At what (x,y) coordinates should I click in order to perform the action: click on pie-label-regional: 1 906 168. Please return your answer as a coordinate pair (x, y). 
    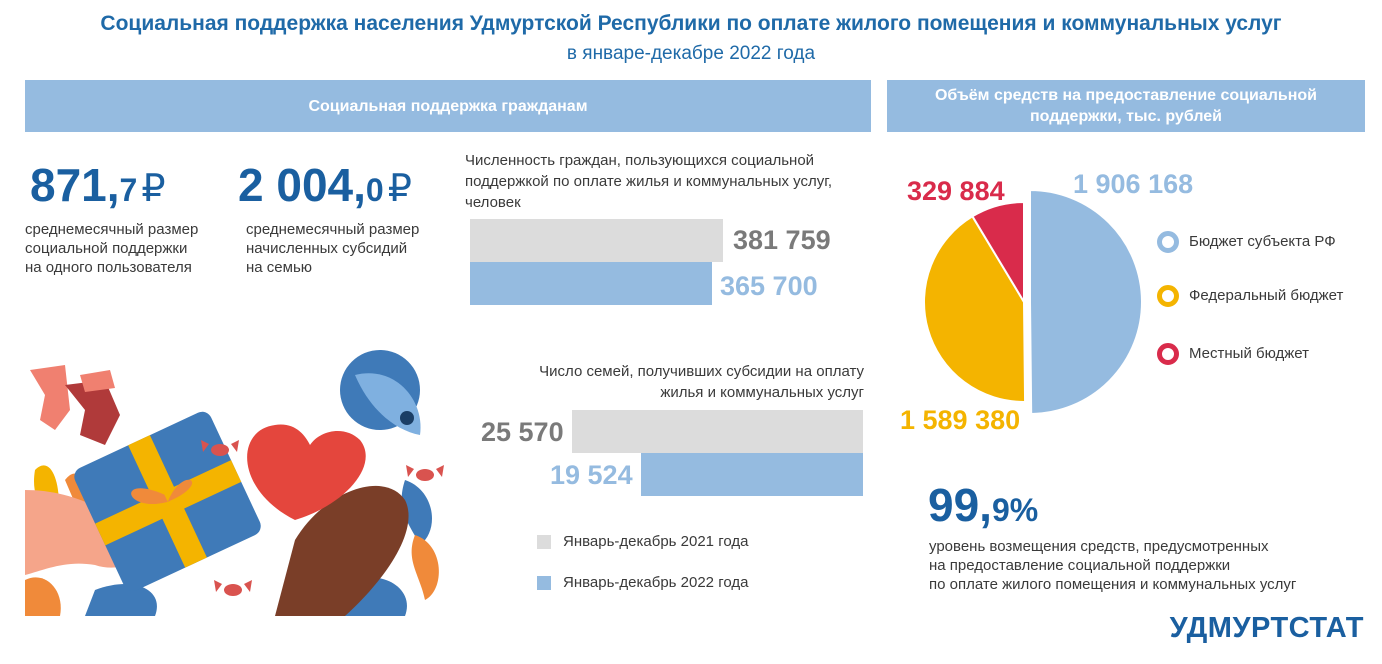
    Looking at the image, I should click on (1133, 184).